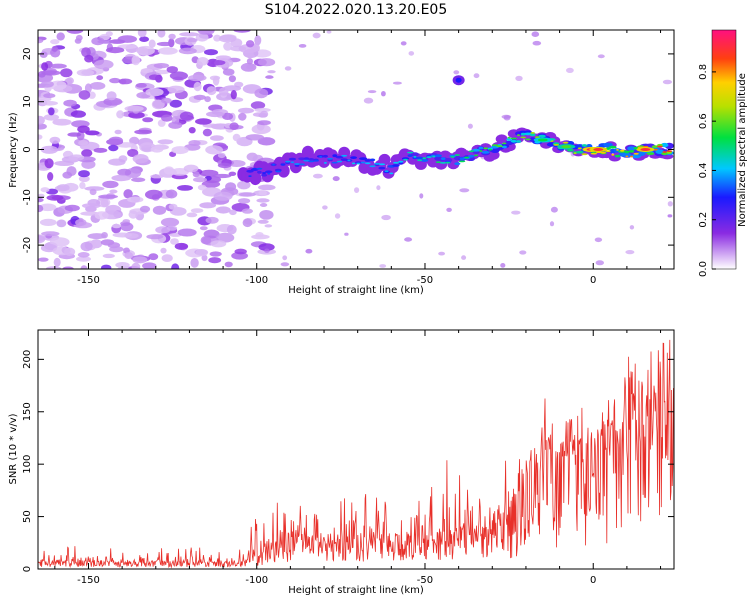  I want to click on y-tick-label: -10, so click(27, 197).